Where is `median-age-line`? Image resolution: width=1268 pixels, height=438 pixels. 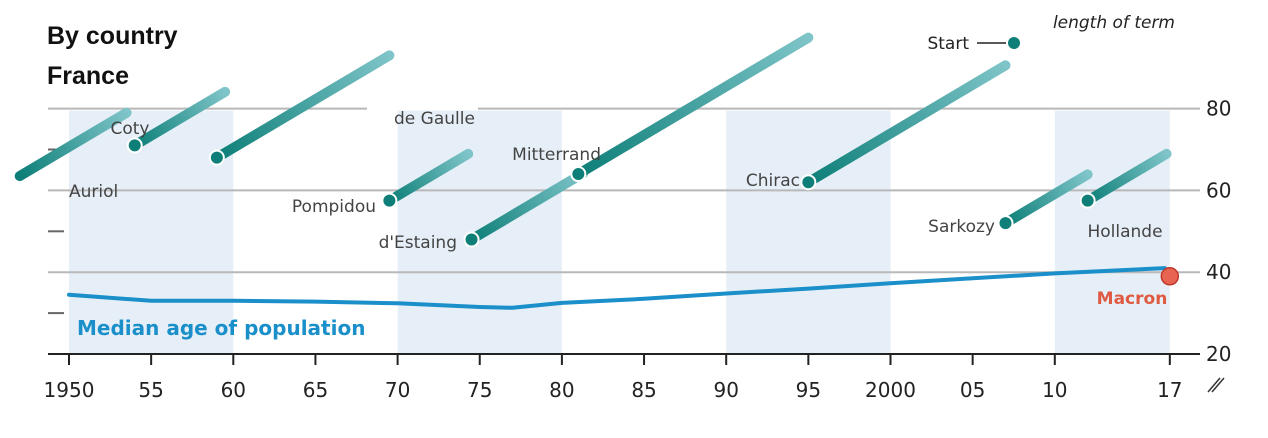
median-age-line is located at coordinates (617, 288).